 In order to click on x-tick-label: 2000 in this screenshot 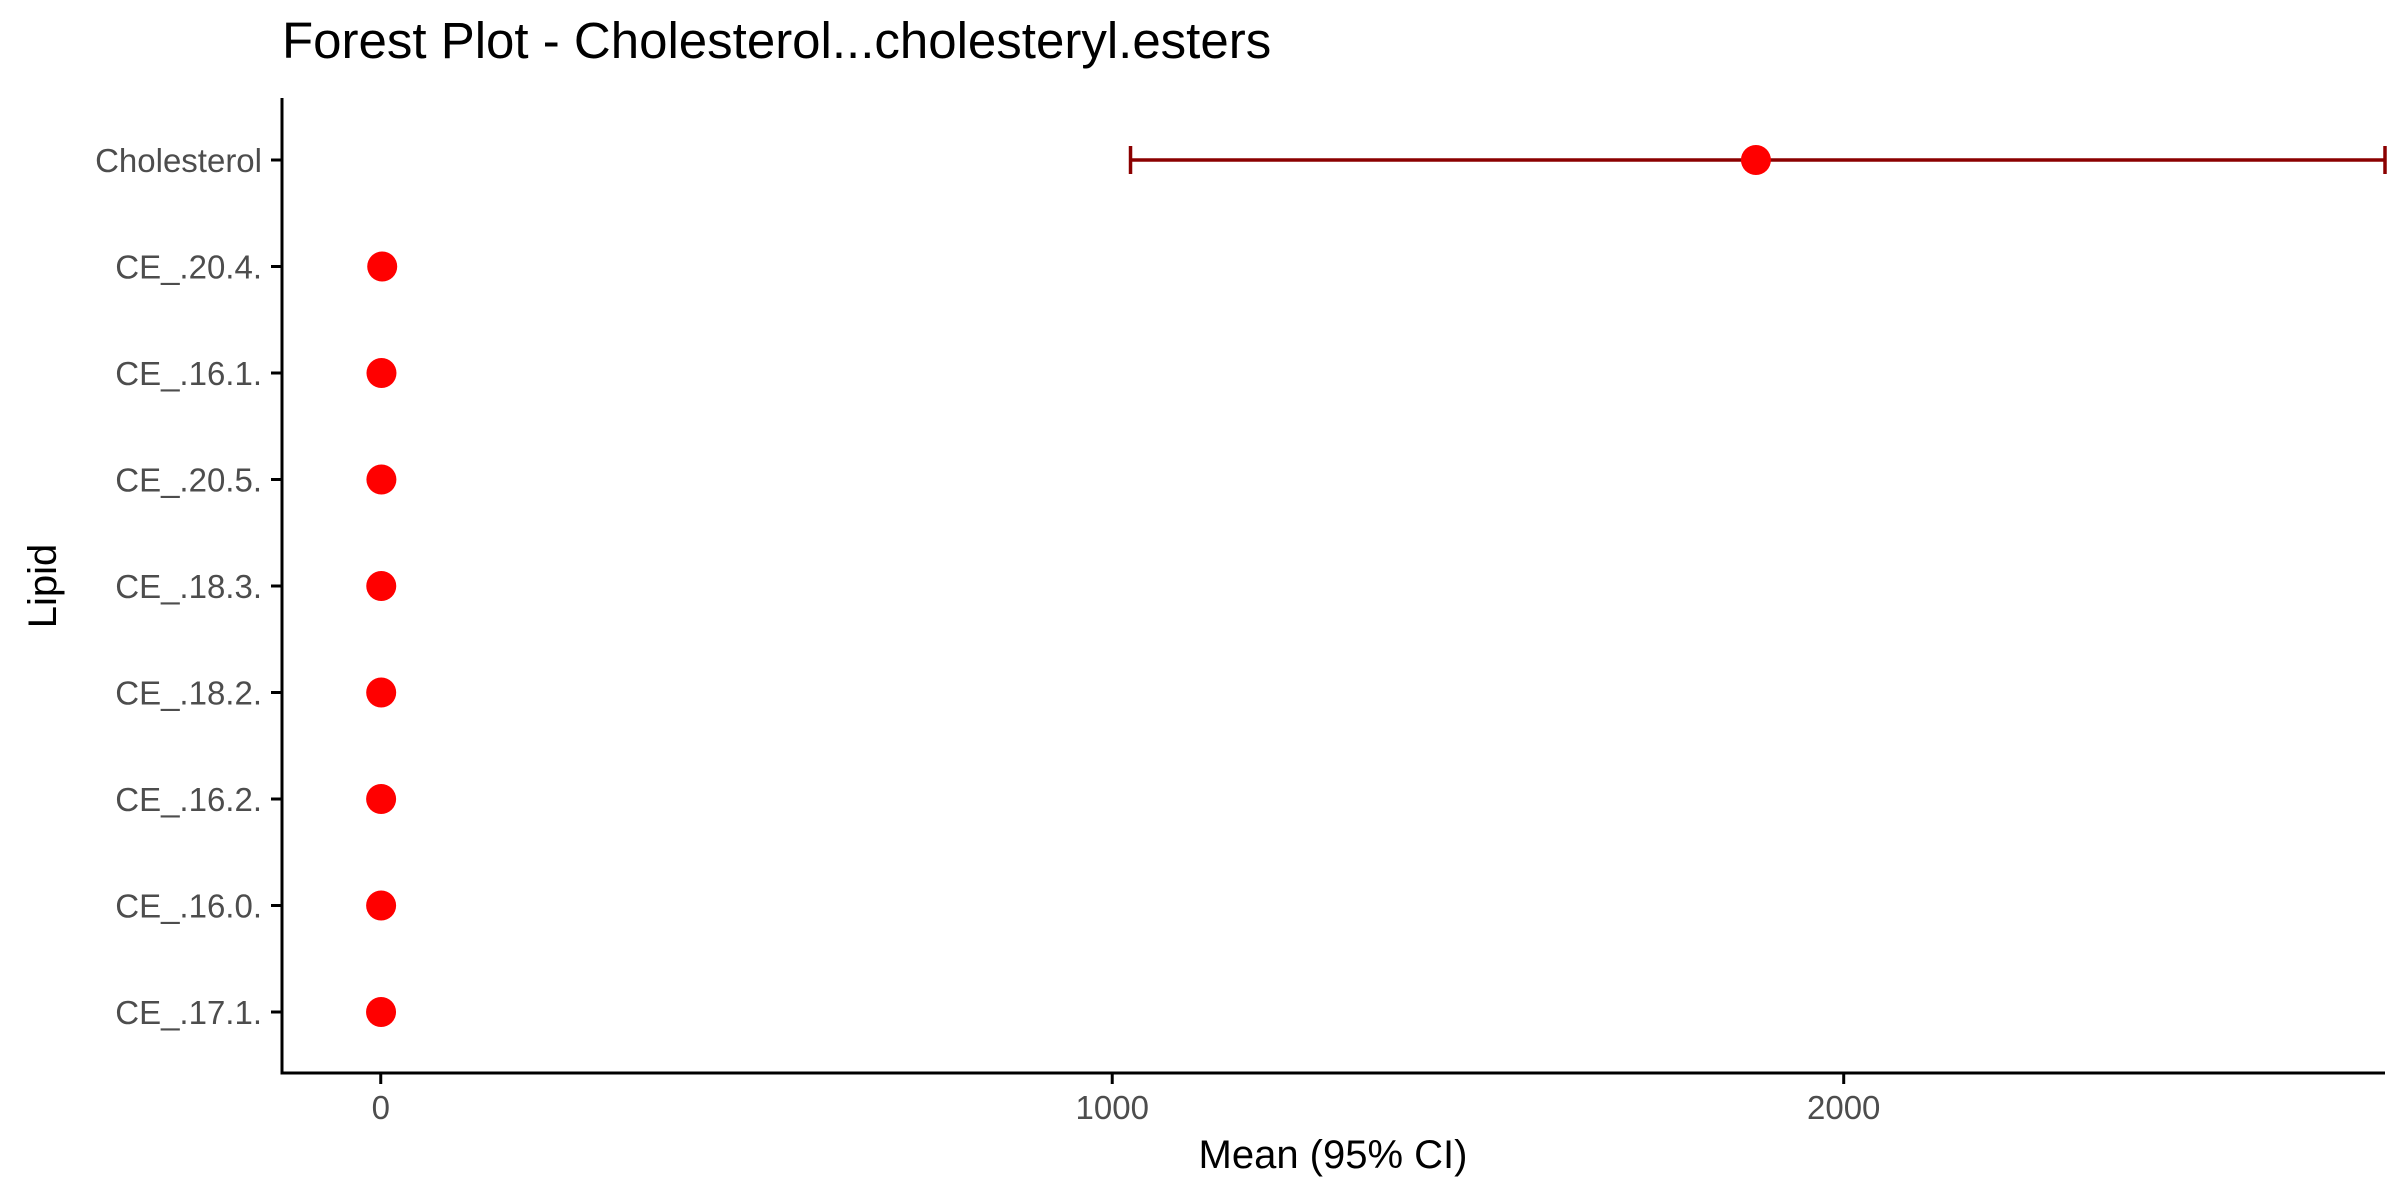, I will do `click(1843, 1107)`.